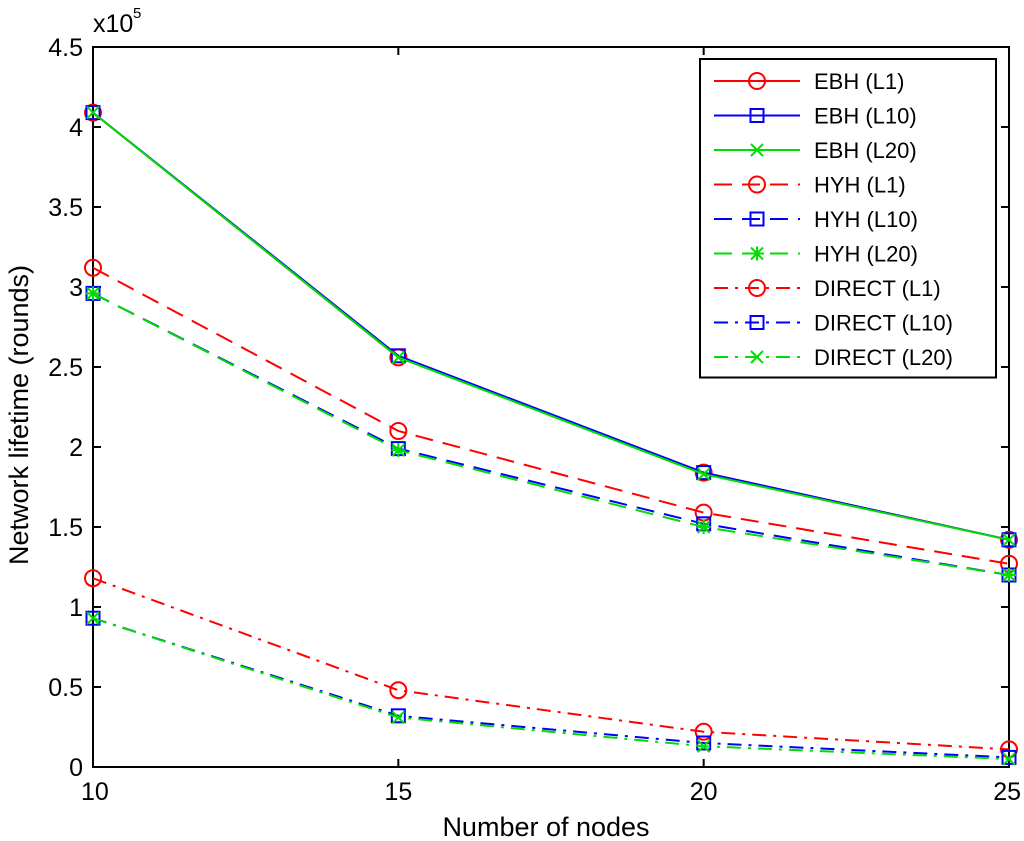  What do you see at coordinates (398, 792) in the screenshot?
I see `x-tick-label: 15` at bounding box center [398, 792].